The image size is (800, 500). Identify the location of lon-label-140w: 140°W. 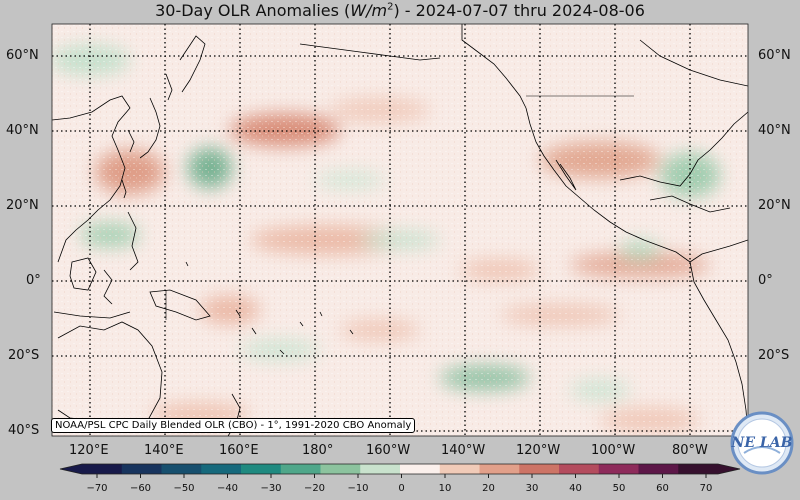
(463, 450).